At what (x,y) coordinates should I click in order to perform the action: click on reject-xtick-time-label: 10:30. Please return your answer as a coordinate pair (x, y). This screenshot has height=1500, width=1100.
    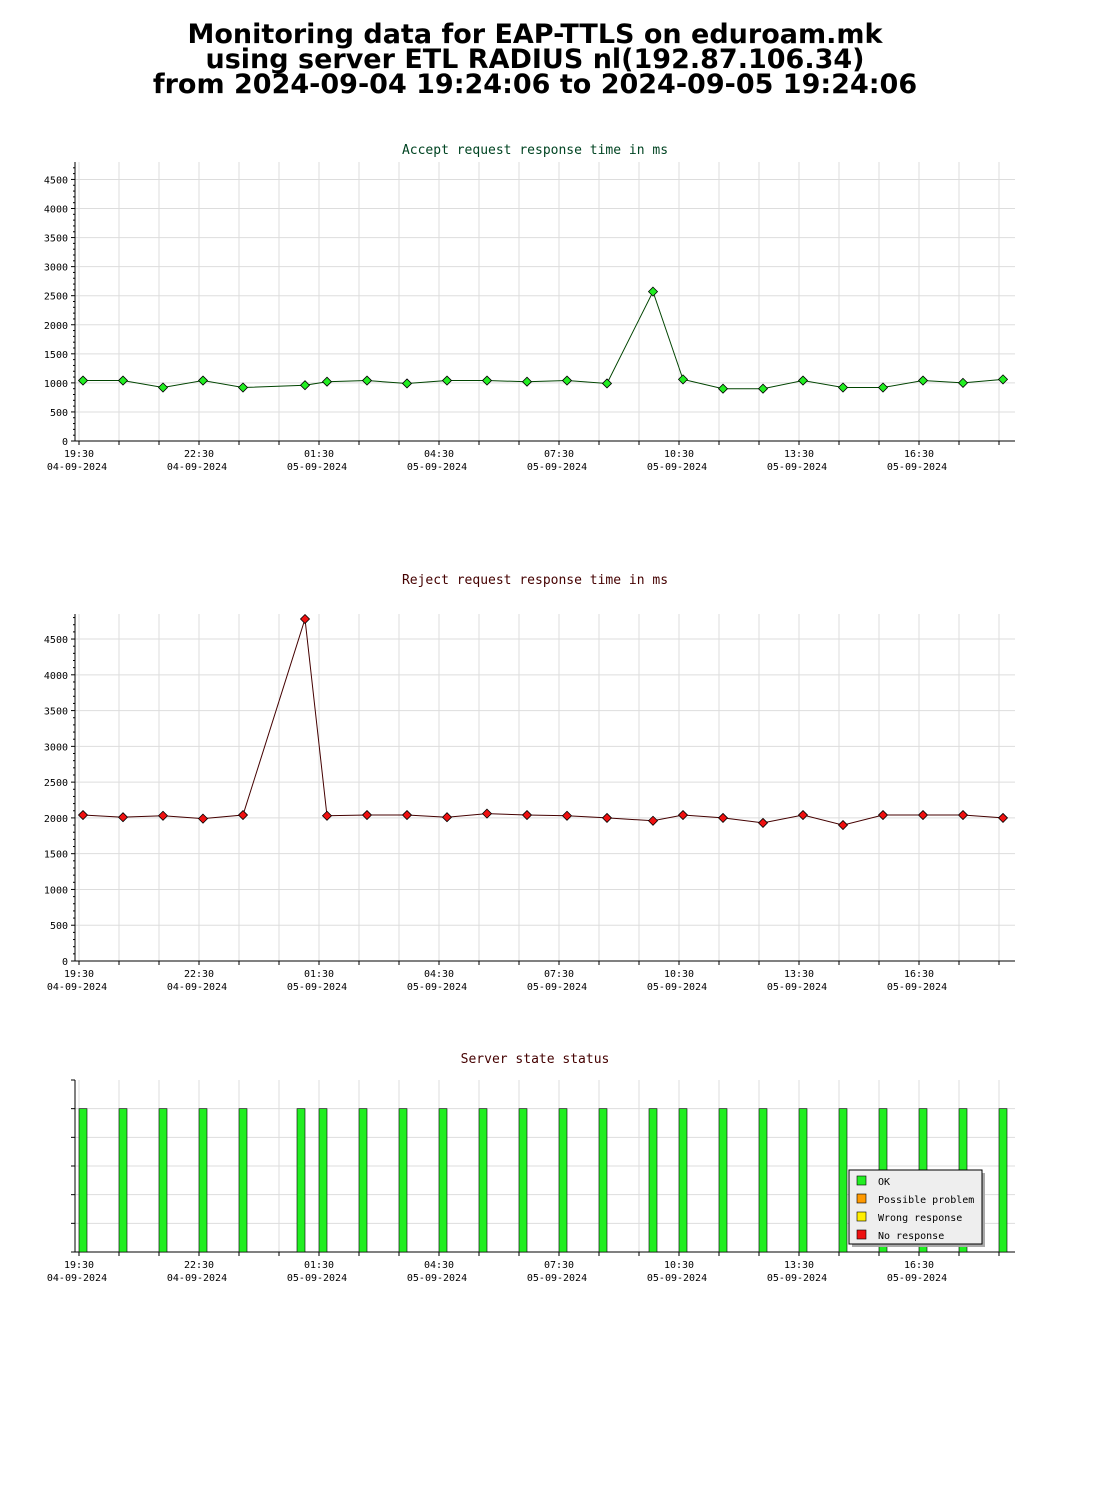
    Looking at the image, I should click on (679, 974).